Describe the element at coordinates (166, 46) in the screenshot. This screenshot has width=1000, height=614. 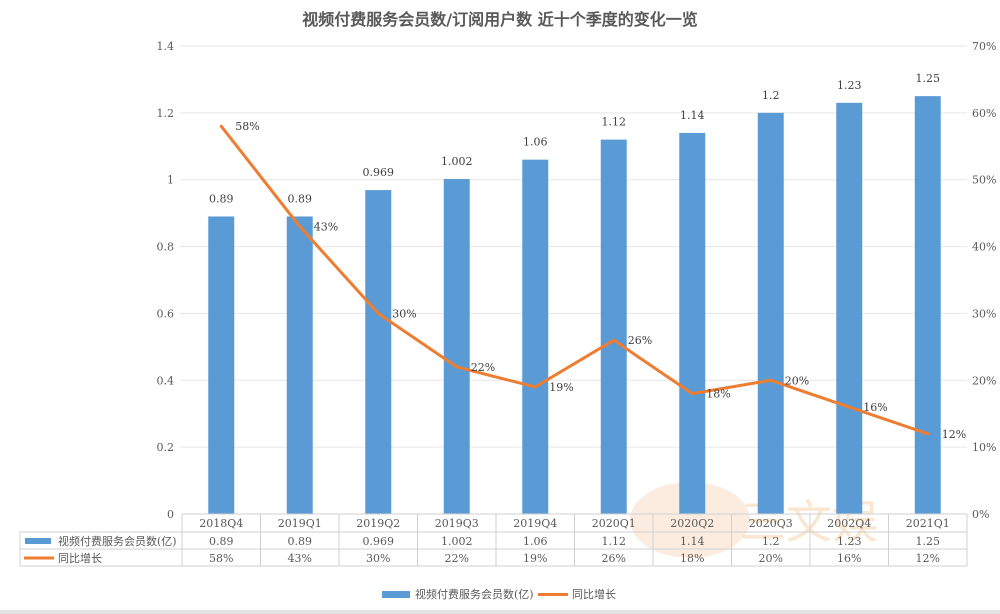
I see `left-axis-tick: 1.4` at that location.